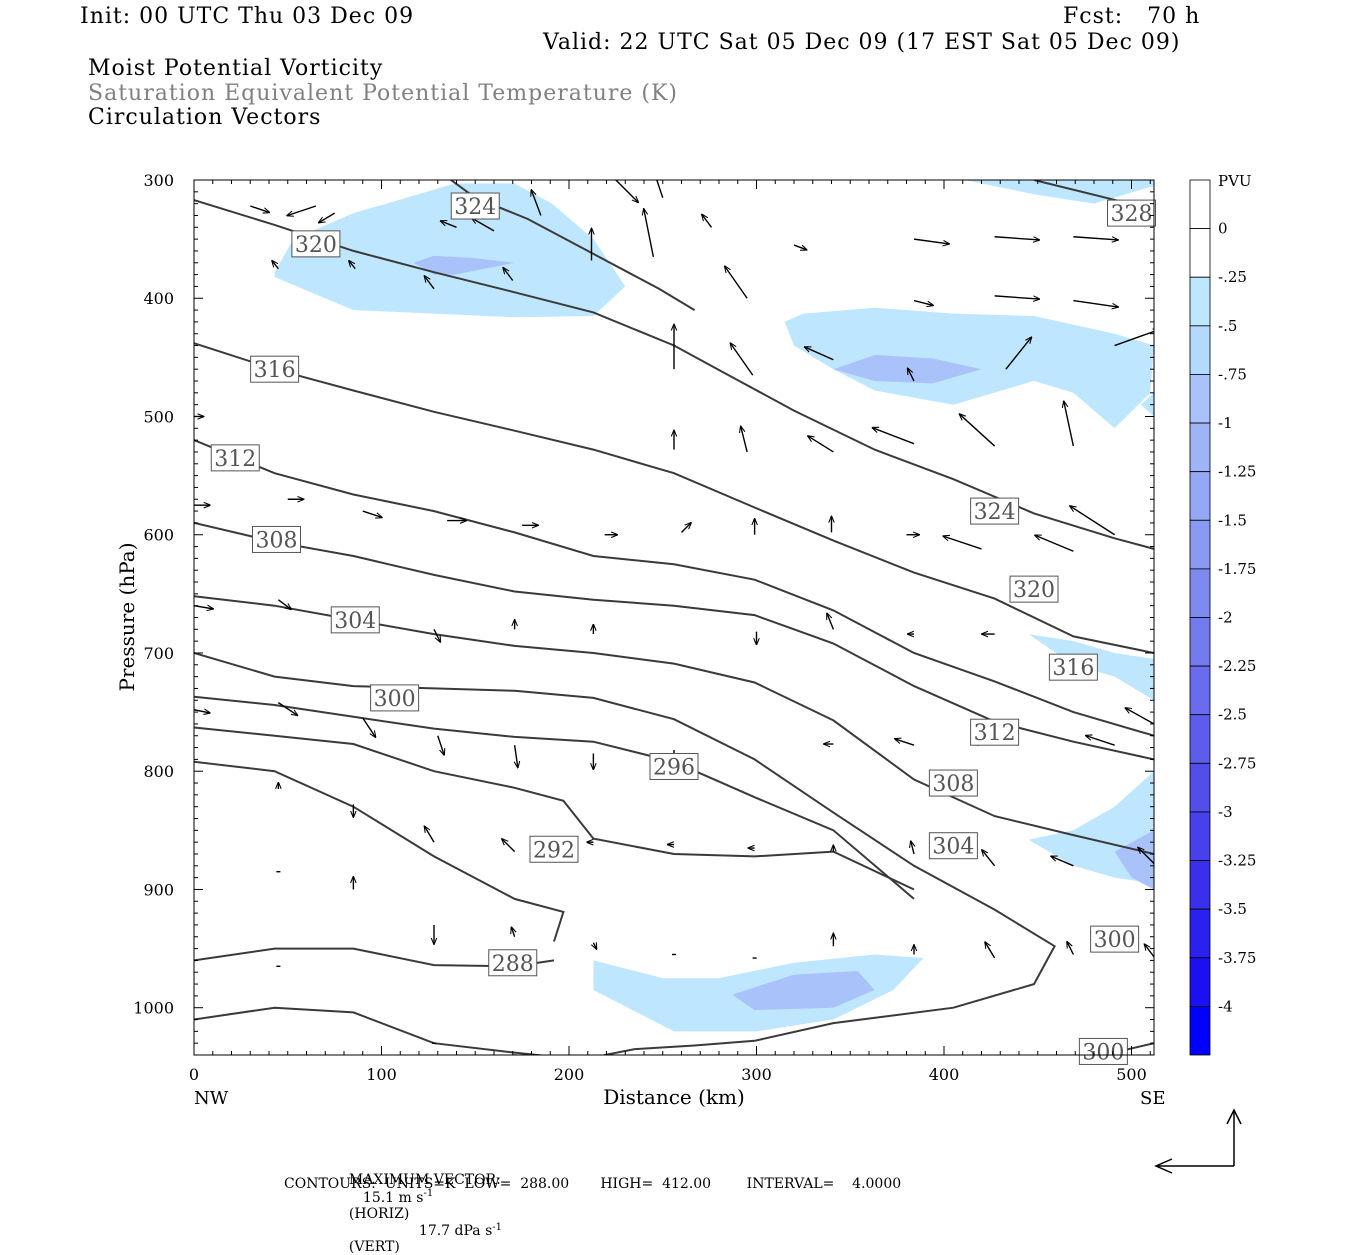 This screenshot has width=1350, height=1255. I want to click on contour-label-text: 316, so click(1073, 668).